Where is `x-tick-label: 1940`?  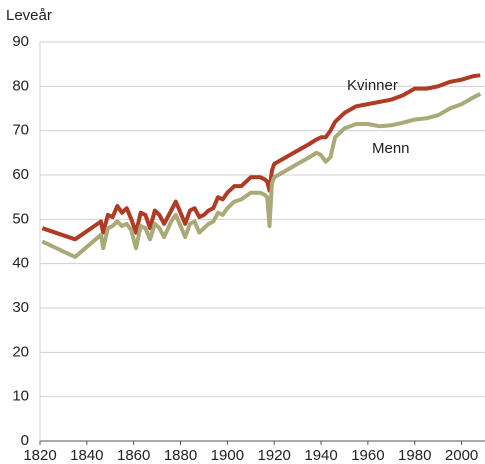 x-tick-label: 1940 is located at coordinates (320, 455).